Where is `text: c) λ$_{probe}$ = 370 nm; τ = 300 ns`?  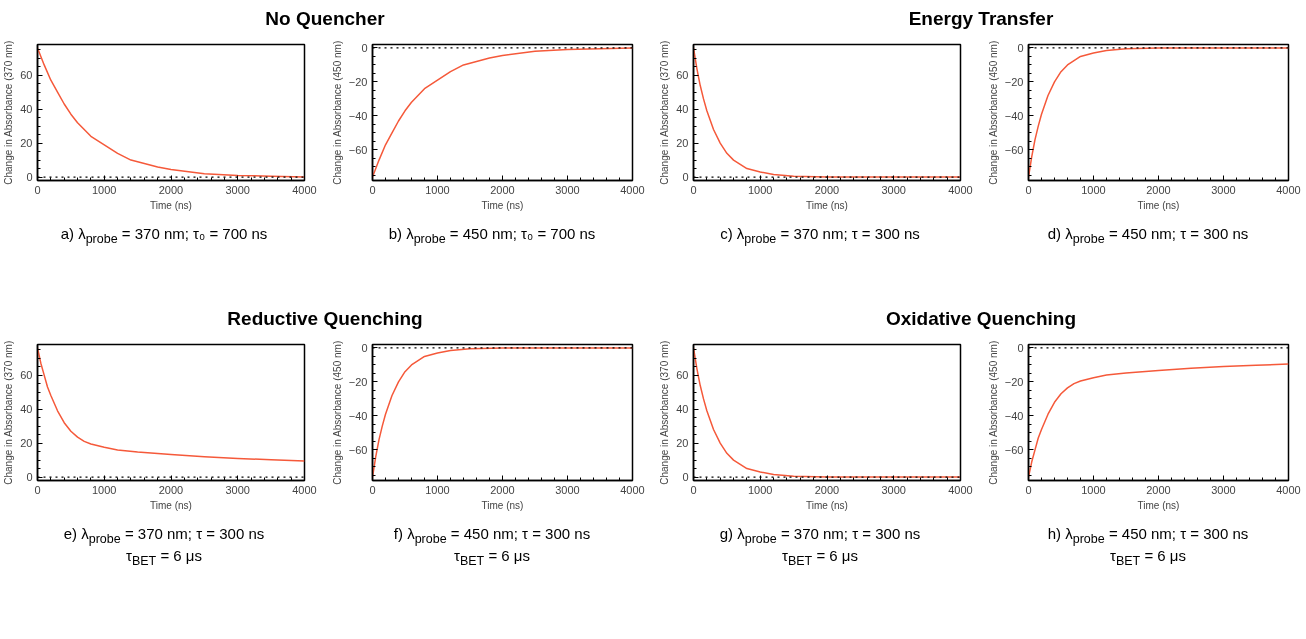 text: c) λ$_{probe}$ = 370 nm; τ = 300 ns is located at coordinates (820, 236).